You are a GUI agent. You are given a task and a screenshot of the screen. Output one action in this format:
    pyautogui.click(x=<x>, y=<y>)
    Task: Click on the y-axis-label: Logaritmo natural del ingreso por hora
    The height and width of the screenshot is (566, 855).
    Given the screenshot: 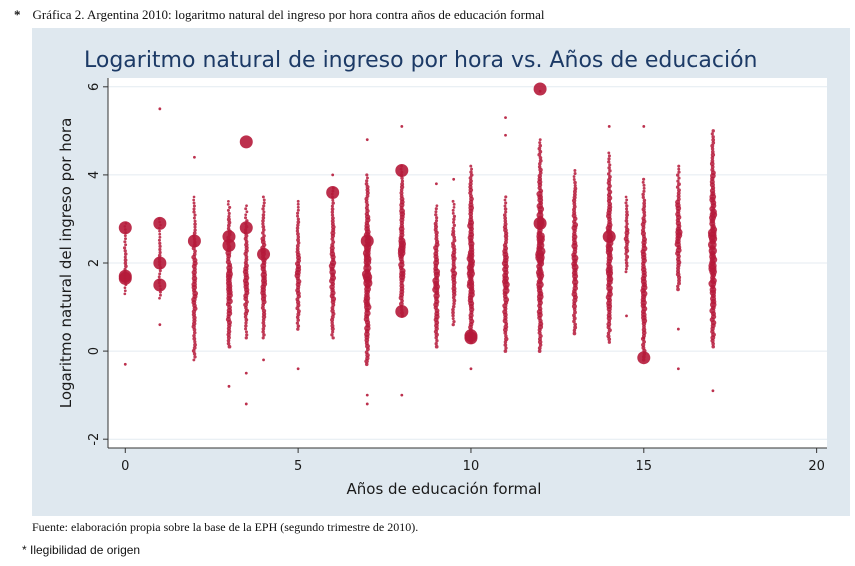 What is the action you would take?
    pyautogui.click(x=66, y=263)
    